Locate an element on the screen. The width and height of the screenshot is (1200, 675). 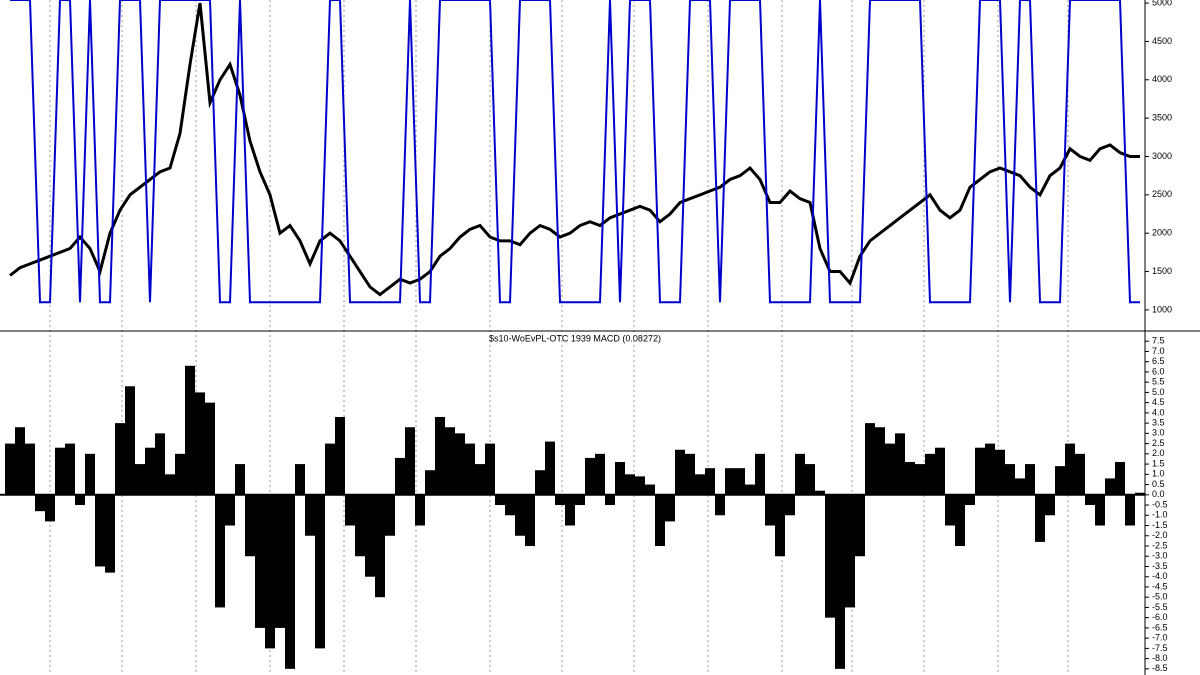
y-tick-label: -1.0 is located at coordinates (1160, 515).